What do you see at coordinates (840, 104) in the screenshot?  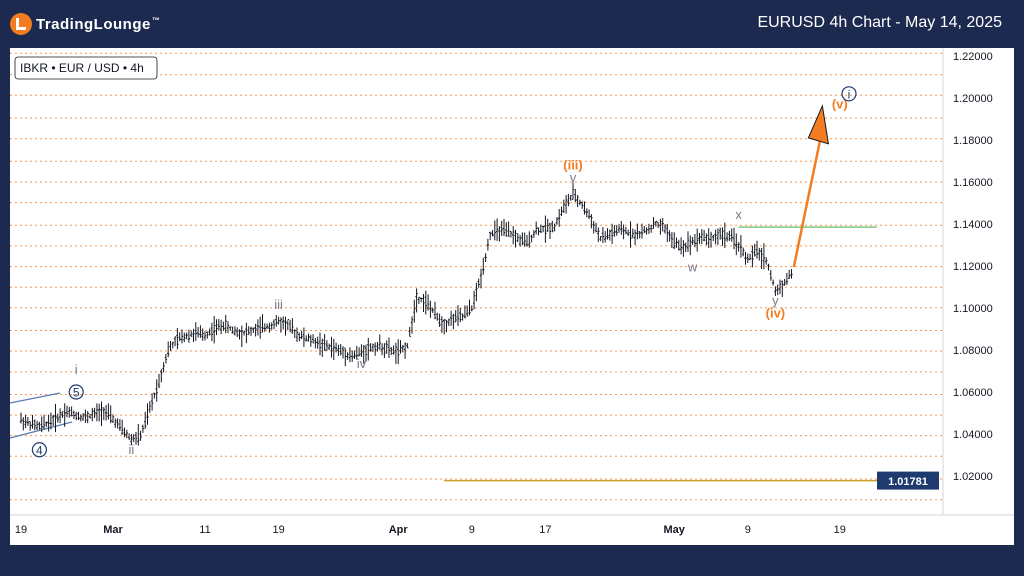 I see `wave-label: (v)` at bounding box center [840, 104].